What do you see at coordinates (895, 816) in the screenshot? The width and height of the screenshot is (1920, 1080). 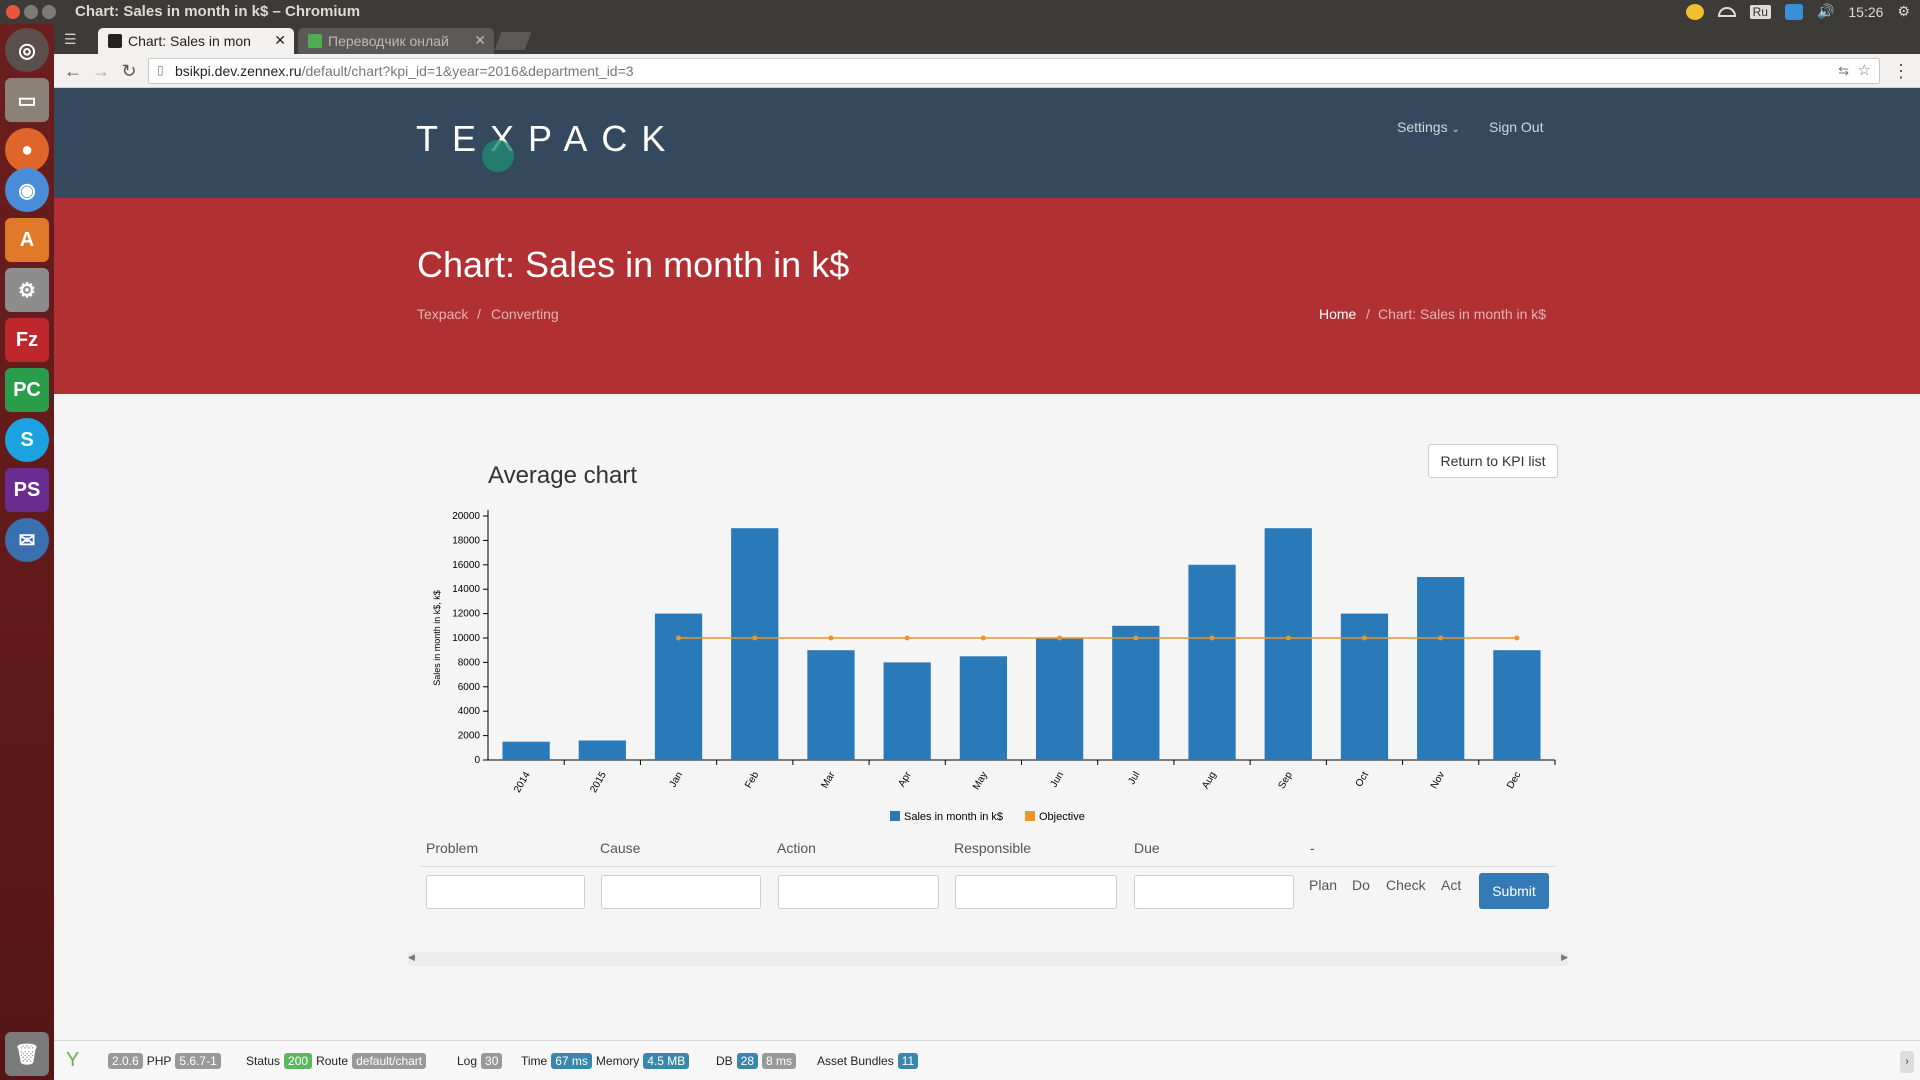 I see `legend-swatch-sales` at bounding box center [895, 816].